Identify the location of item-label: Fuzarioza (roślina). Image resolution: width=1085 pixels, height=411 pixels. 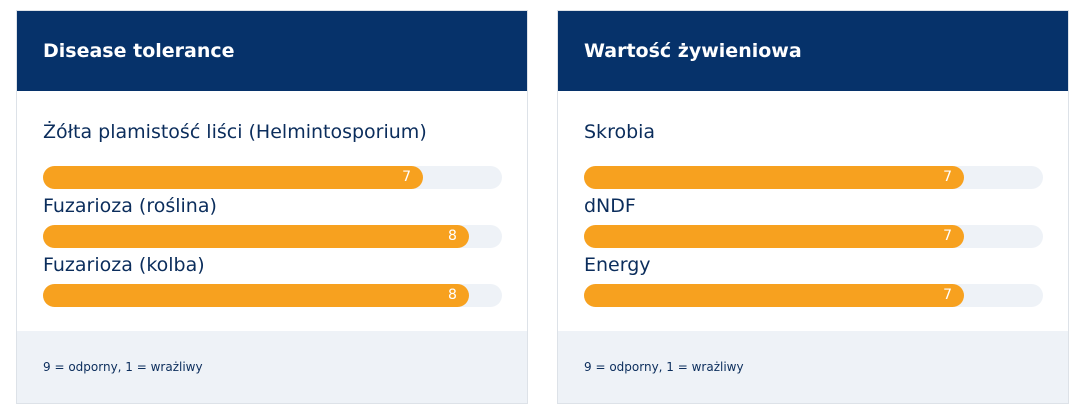
(130, 206).